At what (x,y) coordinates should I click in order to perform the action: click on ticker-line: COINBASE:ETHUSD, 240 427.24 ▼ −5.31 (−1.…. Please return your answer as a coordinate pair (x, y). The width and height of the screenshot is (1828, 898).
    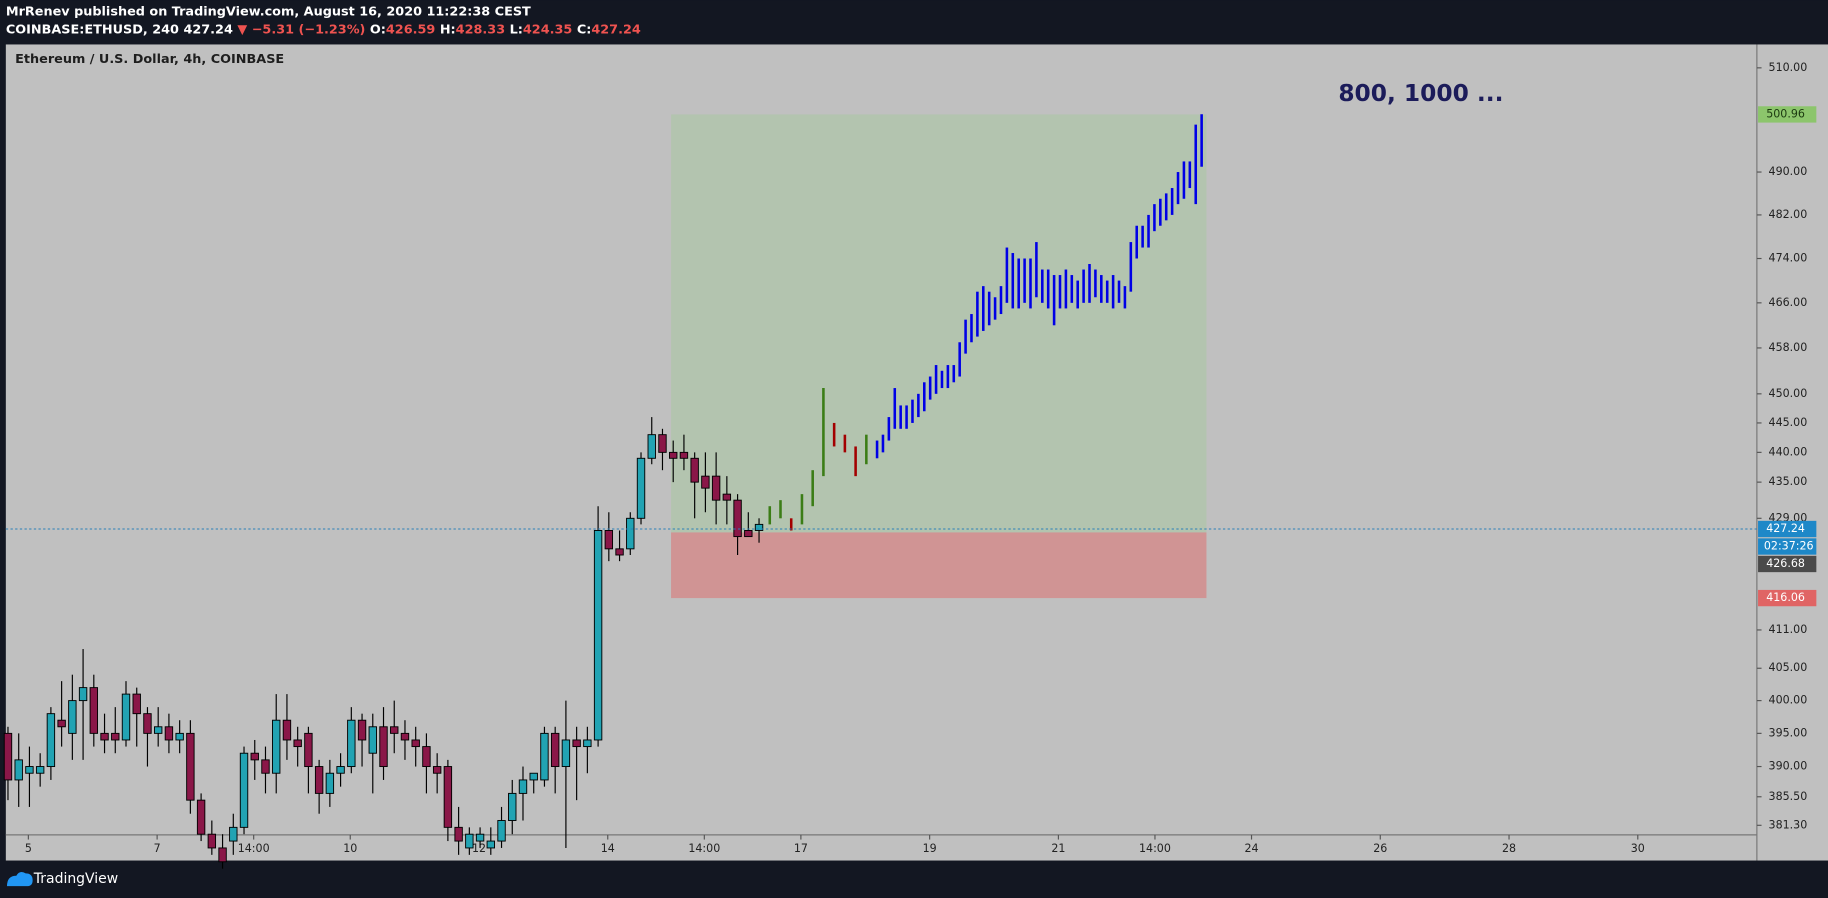
    Looking at the image, I should click on (323, 29).